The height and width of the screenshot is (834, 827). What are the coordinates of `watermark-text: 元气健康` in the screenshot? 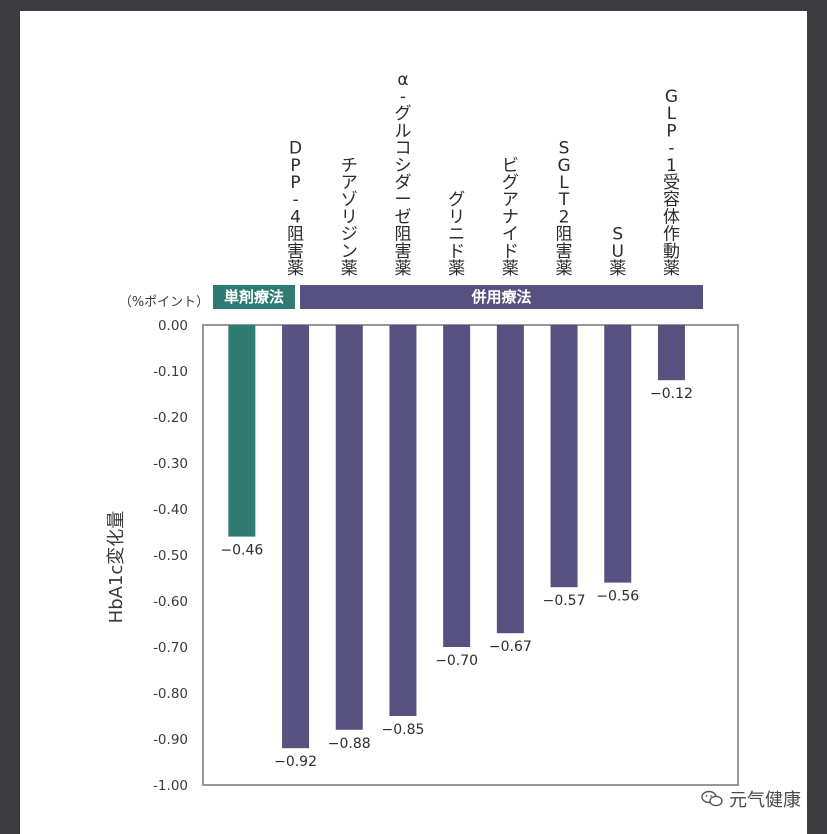 It's located at (765, 800).